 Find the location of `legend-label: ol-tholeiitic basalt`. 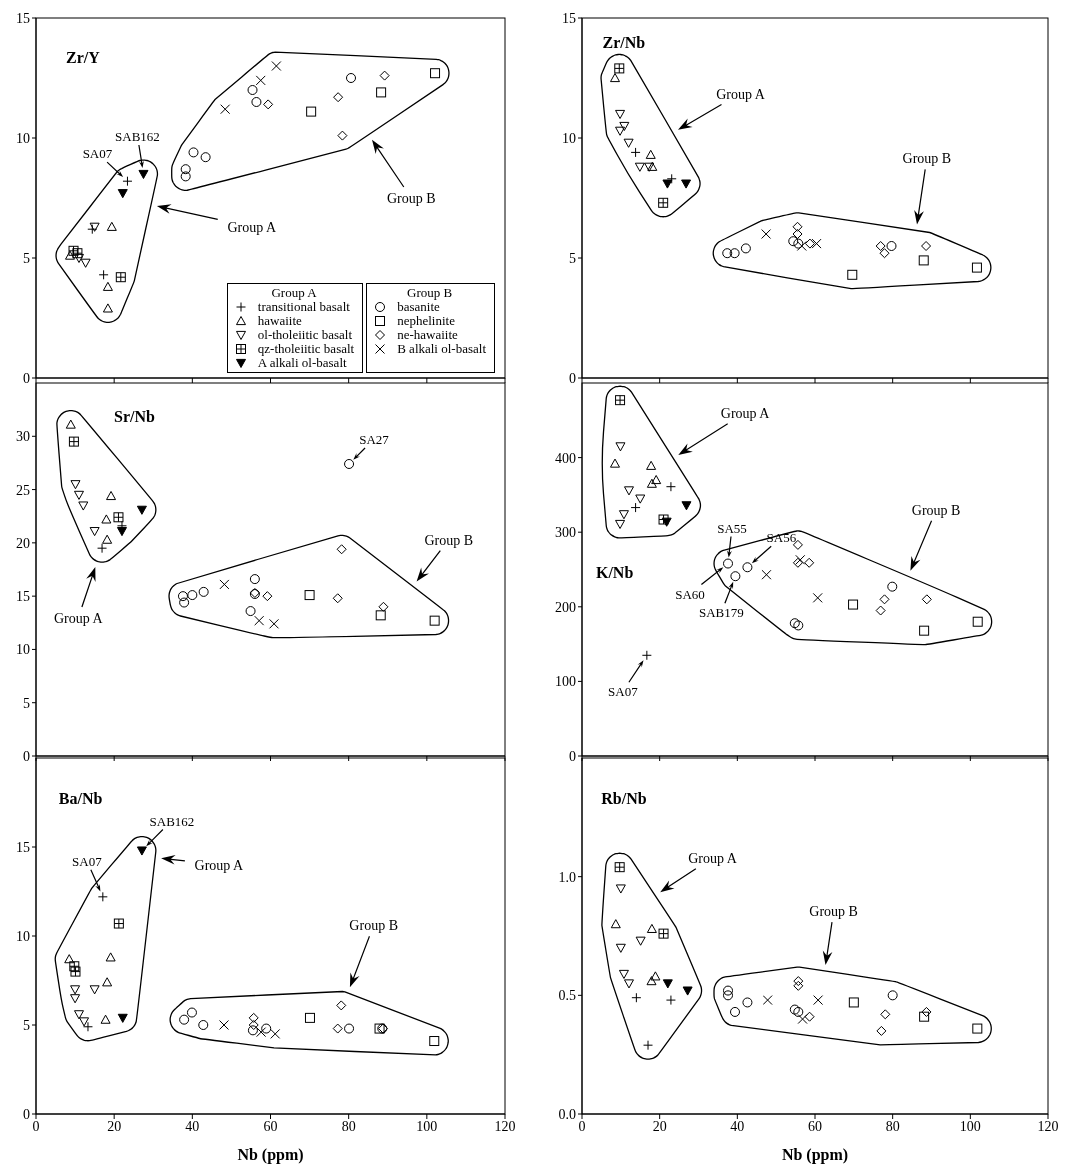

legend-label: ol-tholeiitic basalt is located at coordinates (305, 334).